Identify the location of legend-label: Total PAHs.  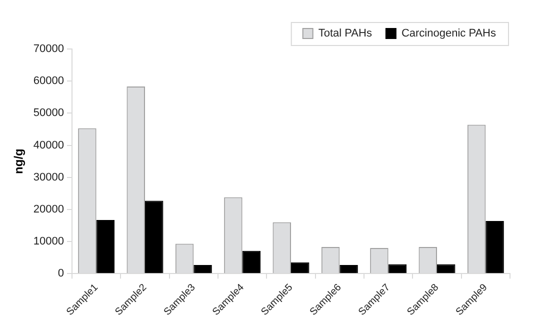
(345, 34).